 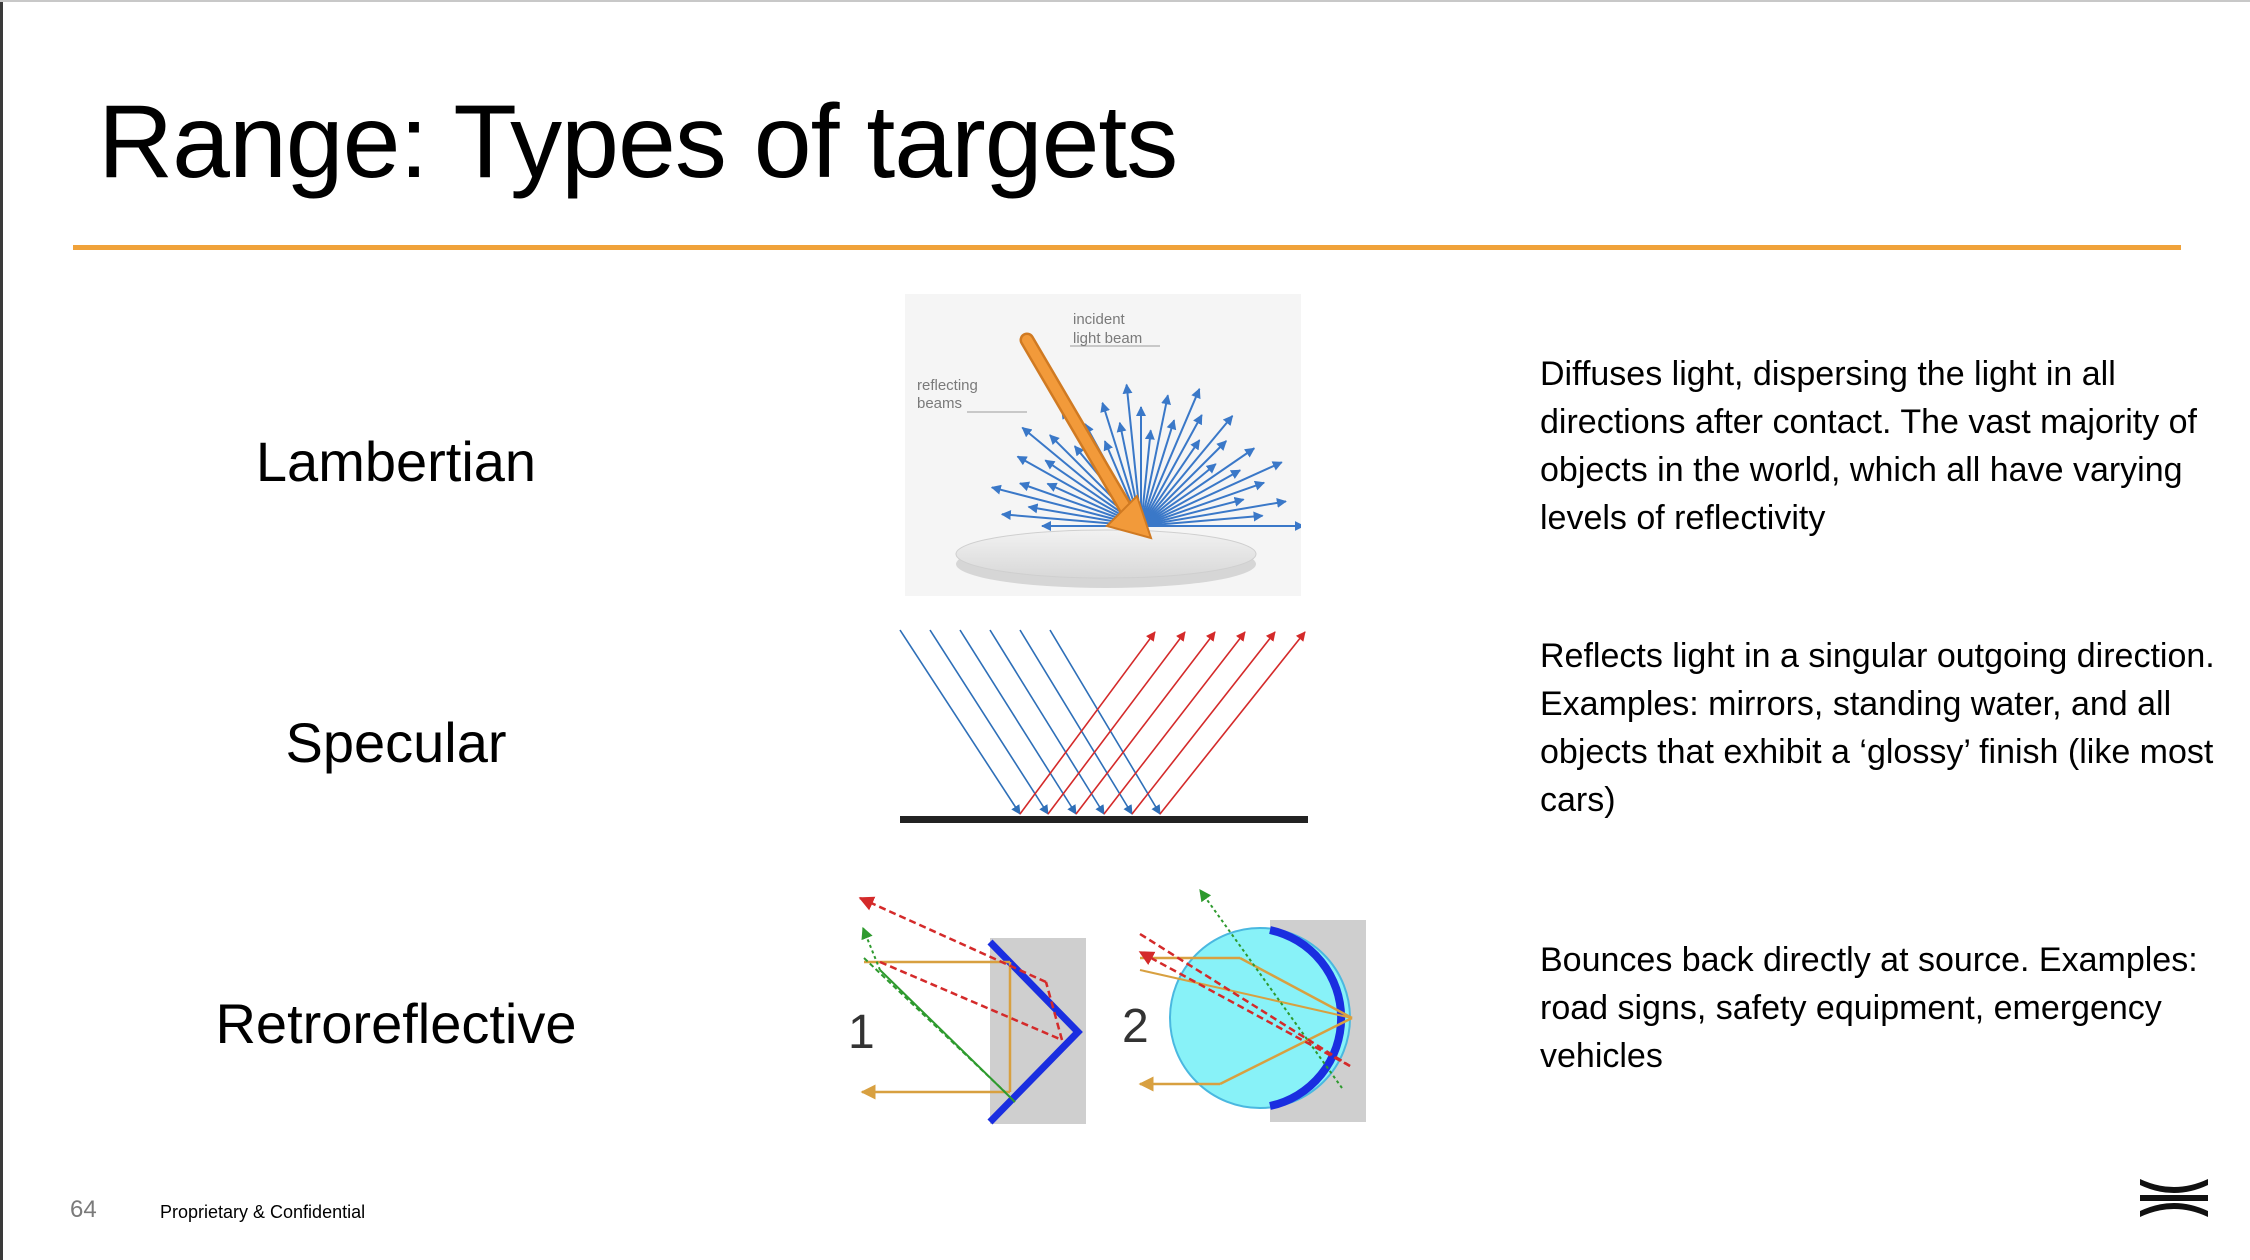 I want to click on brand-logo-icon, so click(x=2174, y=1198).